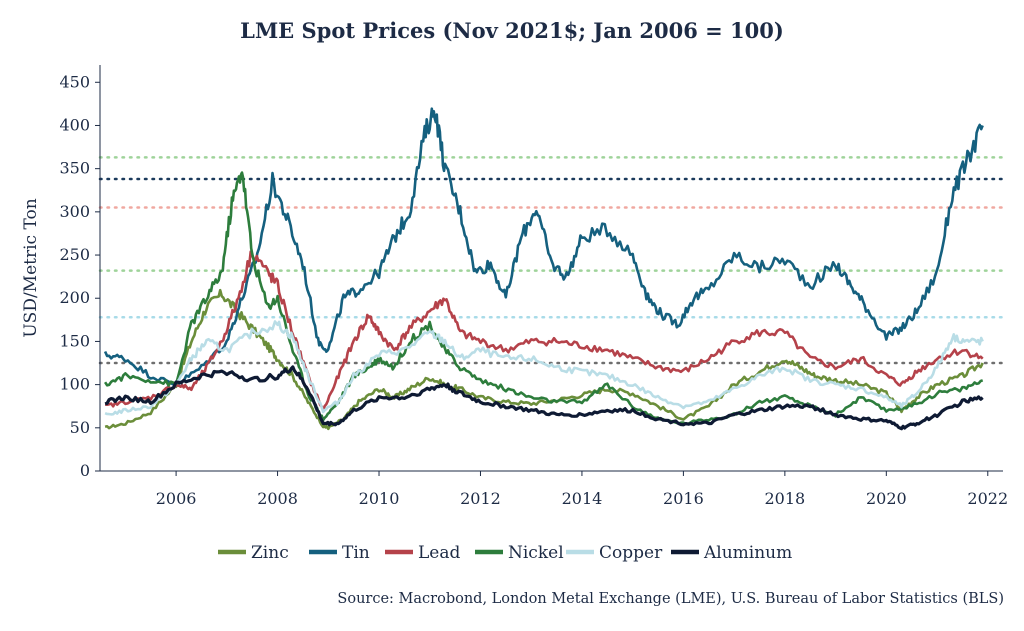 This screenshot has width=1024, height=631. What do you see at coordinates (631, 553) in the screenshot?
I see `legend-label-copper: Copper` at bounding box center [631, 553].